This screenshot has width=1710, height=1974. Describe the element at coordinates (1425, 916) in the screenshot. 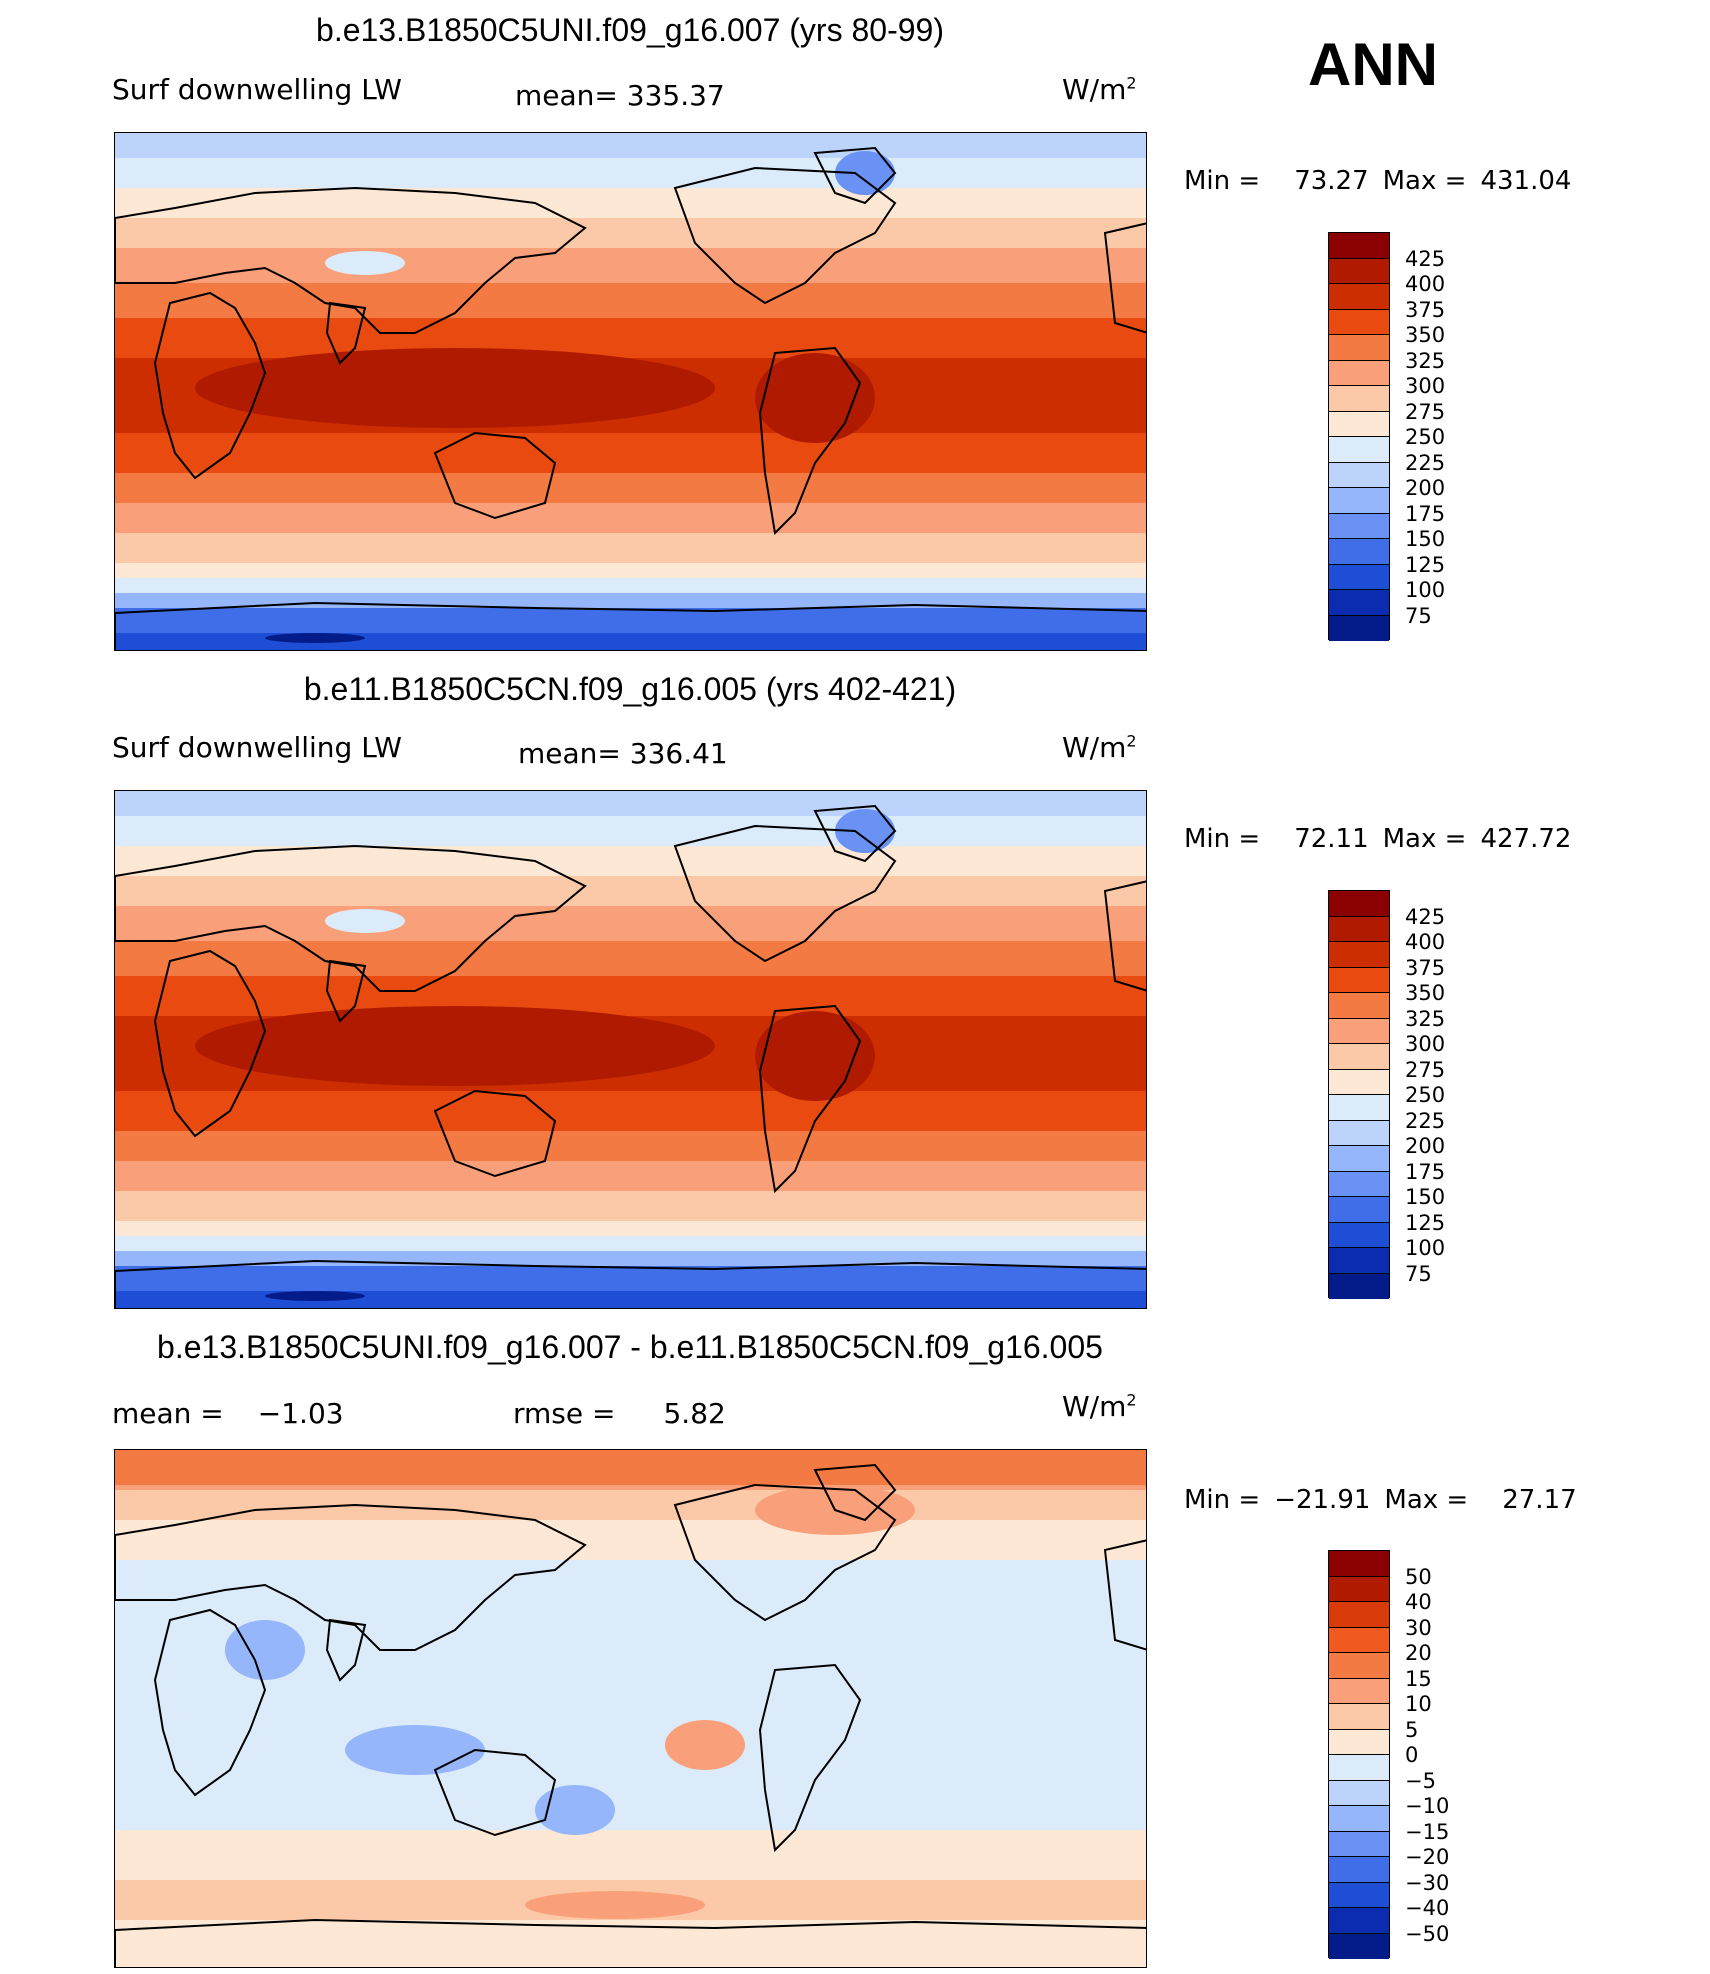

I see `colorbar-tick-label: 425` at that location.